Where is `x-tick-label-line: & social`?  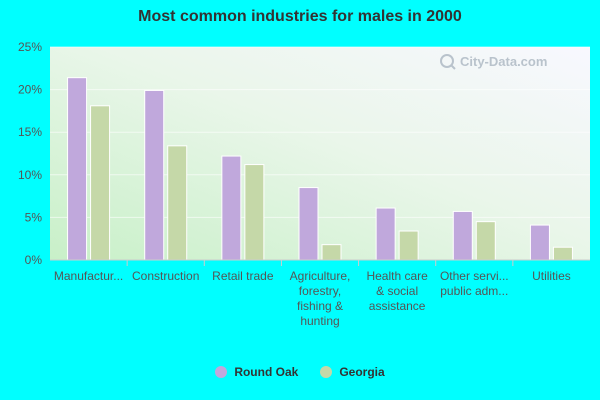
x-tick-label-line: & social is located at coordinates (397, 291).